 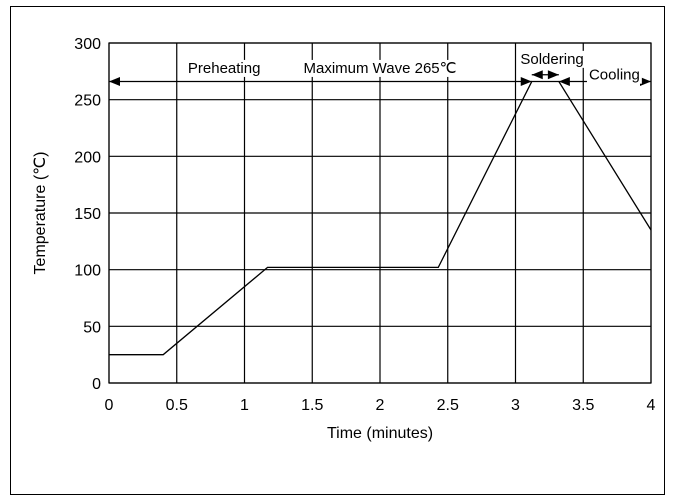 I want to click on annotation-label: Cooling, so click(x=614, y=75).